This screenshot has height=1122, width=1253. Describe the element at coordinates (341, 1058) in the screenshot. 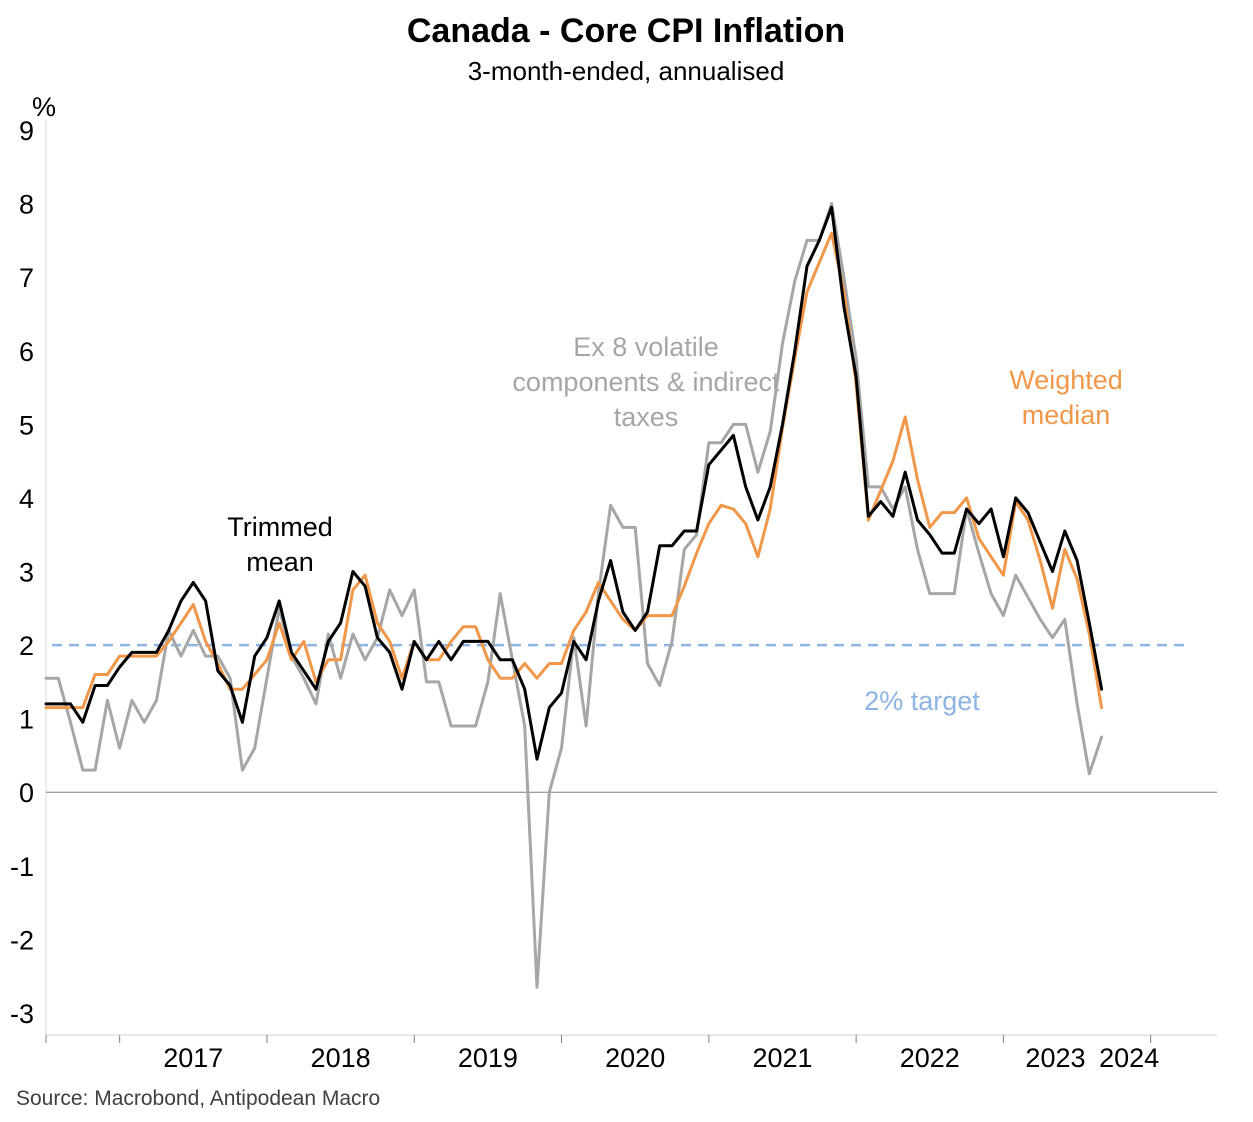

I see `x-tick-label: 2018` at that location.